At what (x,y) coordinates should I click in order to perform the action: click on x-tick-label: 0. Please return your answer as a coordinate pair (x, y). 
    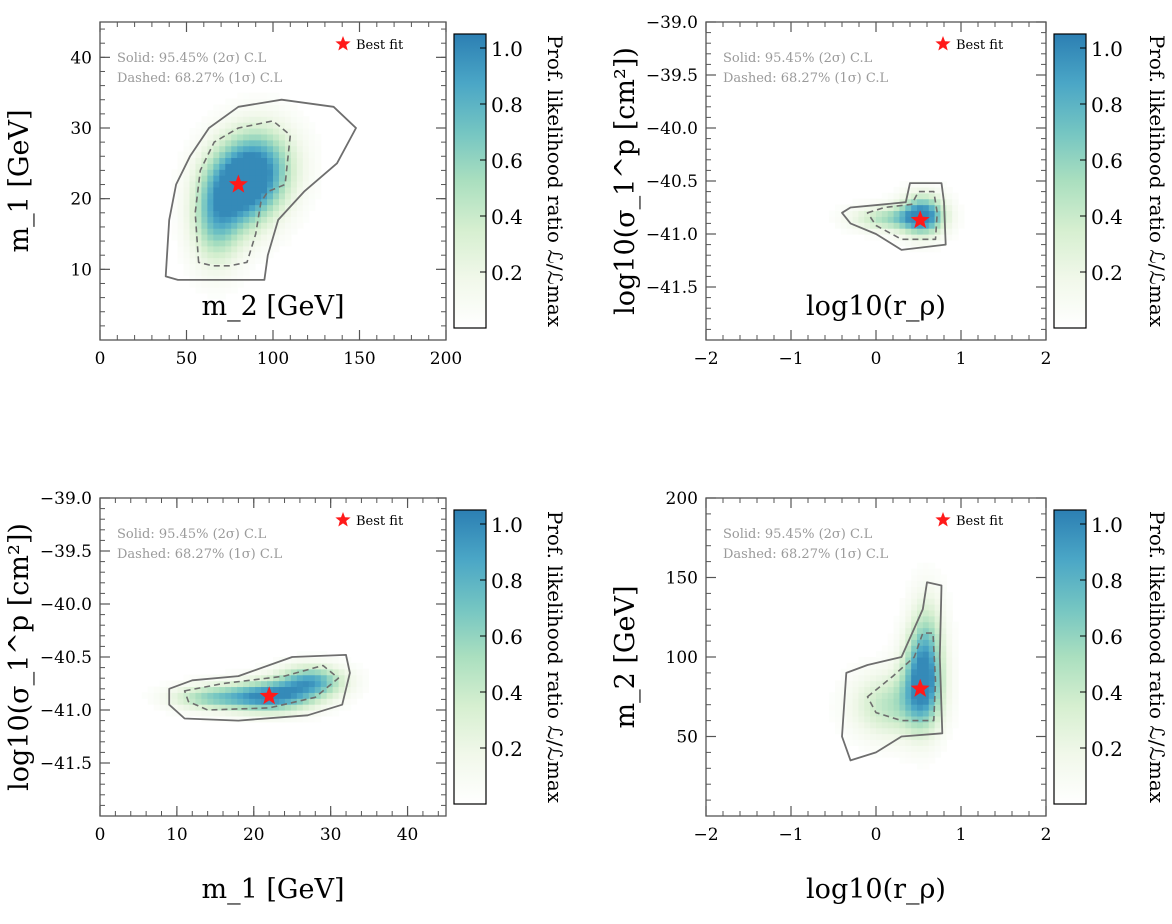
    Looking at the image, I should click on (100, 359).